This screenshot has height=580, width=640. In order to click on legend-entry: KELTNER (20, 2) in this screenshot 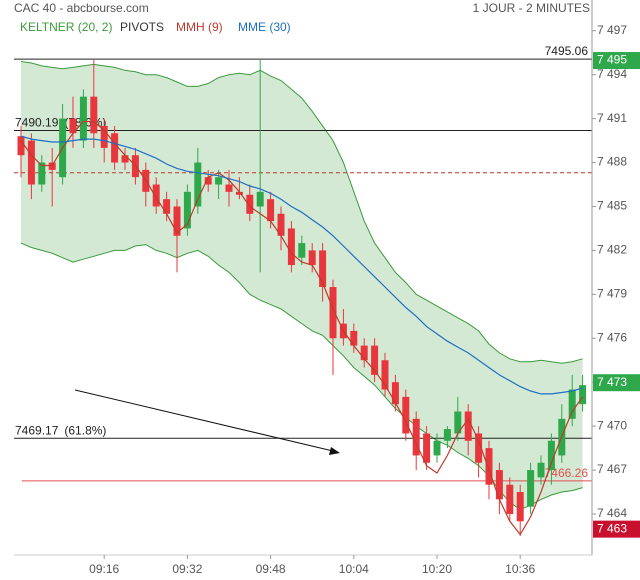, I will do `click(66, 27)`.